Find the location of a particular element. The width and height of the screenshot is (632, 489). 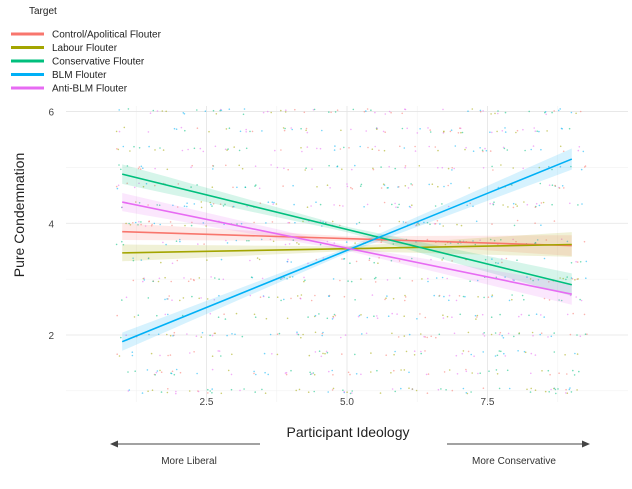

direction-arrows: More Liberal More Conservative is located at coordinates (350, 453).